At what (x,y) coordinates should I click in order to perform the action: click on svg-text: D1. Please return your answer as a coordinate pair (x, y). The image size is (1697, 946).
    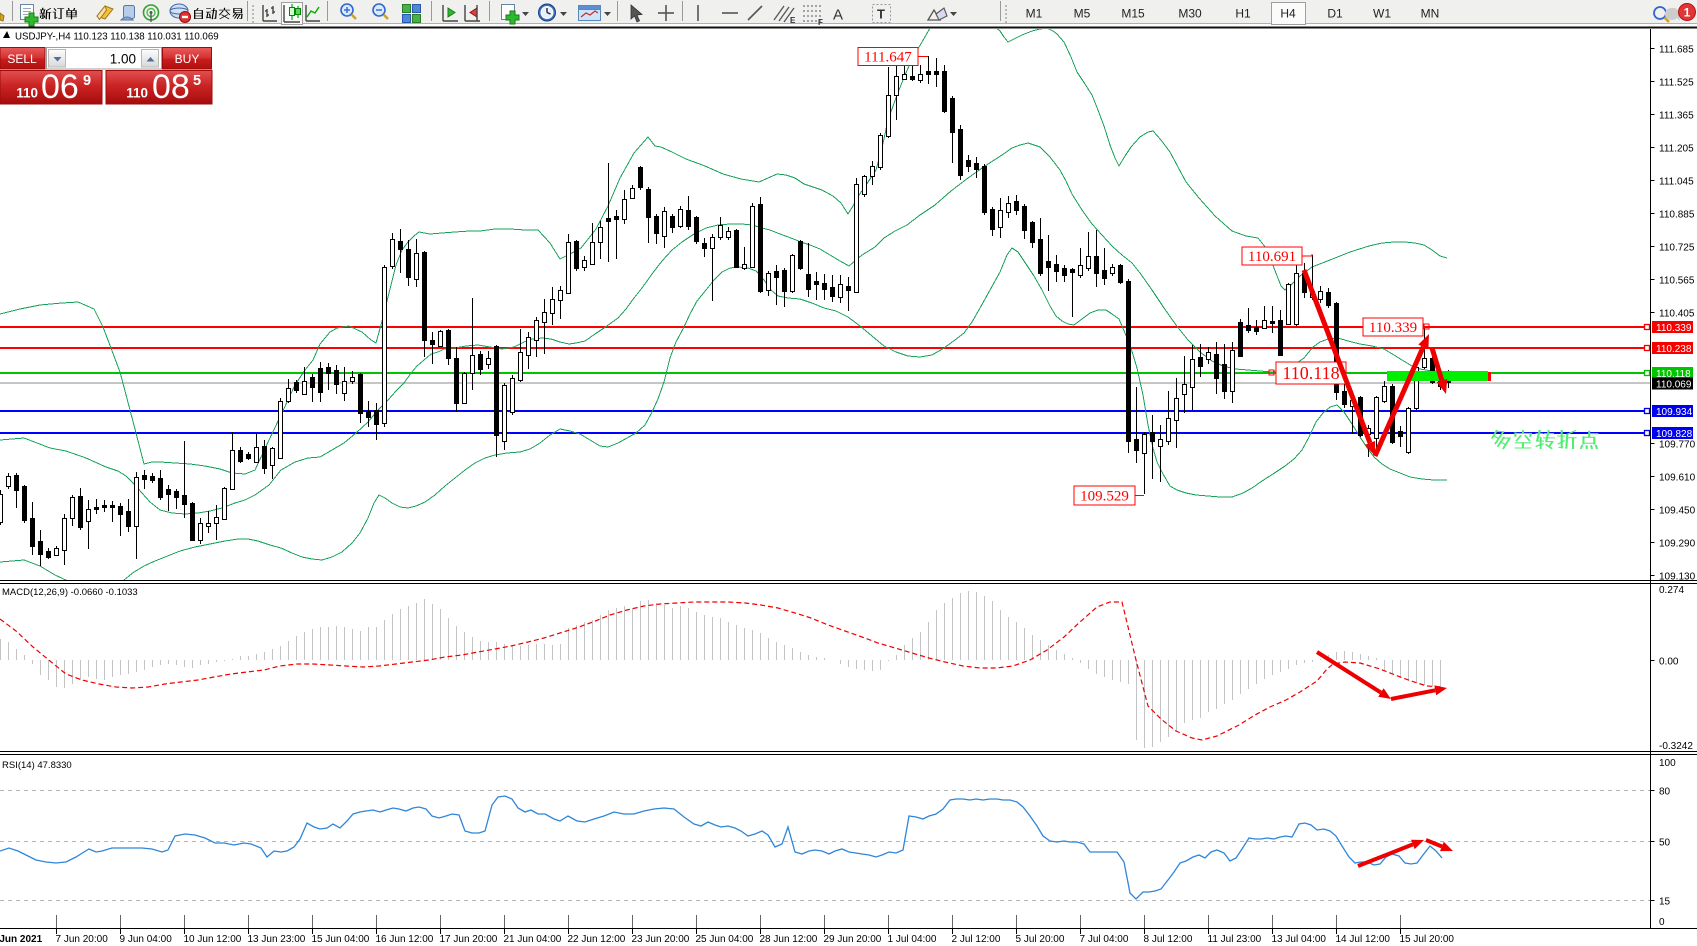
    Looking at the image, I should click on (1335, 14).